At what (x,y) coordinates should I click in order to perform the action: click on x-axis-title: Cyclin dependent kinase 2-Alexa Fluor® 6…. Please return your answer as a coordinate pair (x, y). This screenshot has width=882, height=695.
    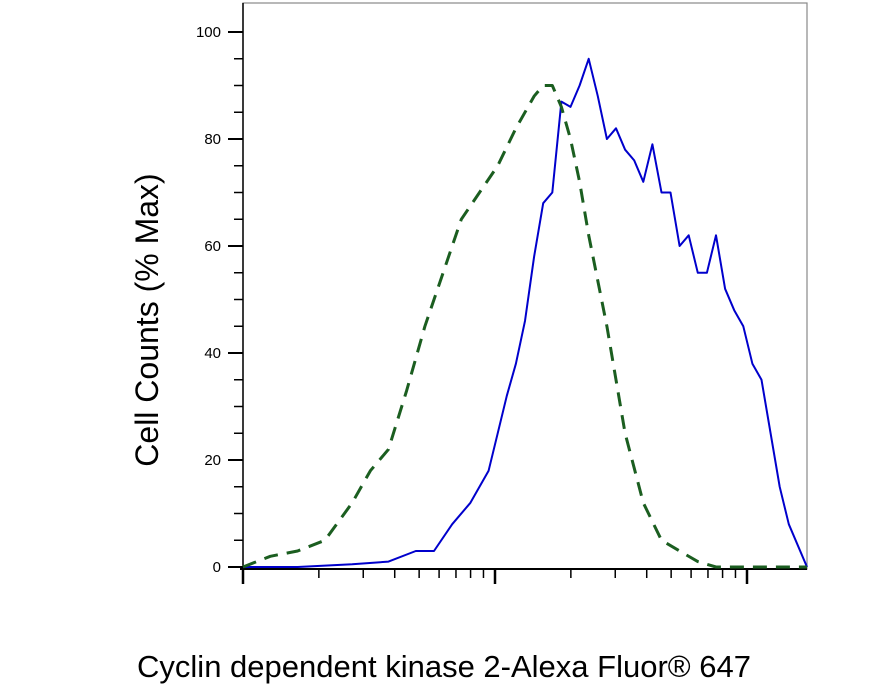
    Looking at the image, I should click on (444, 666).